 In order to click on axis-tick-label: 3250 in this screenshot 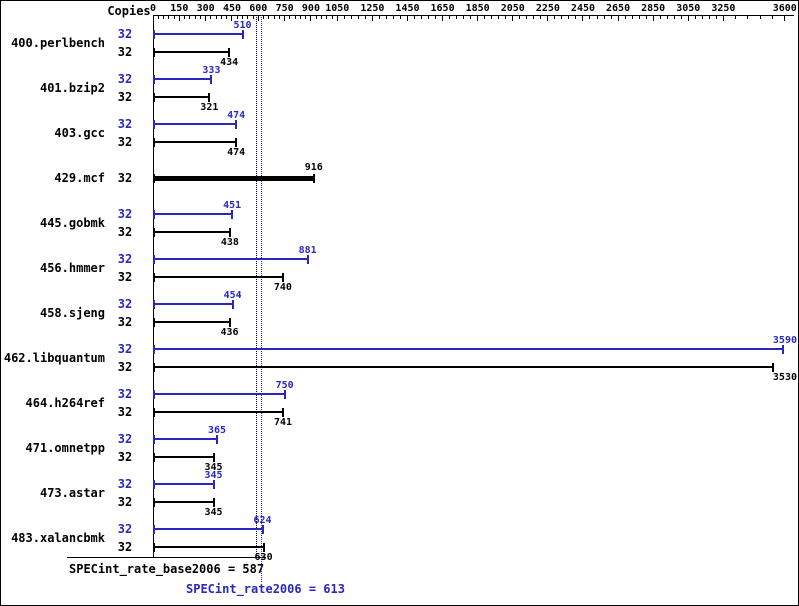, I will do `click(723, 8)`.